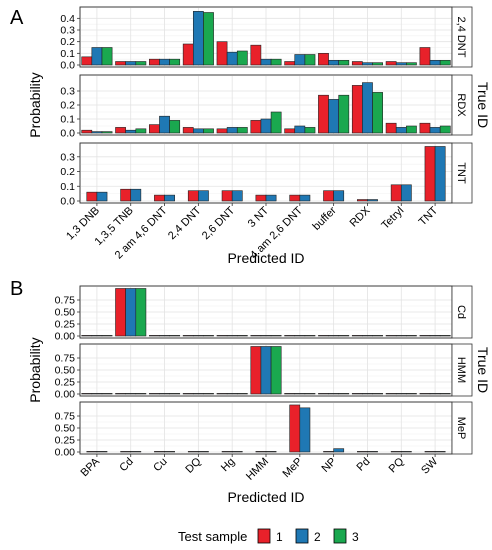  I want to click on panel-label: A, so click(17, 18).